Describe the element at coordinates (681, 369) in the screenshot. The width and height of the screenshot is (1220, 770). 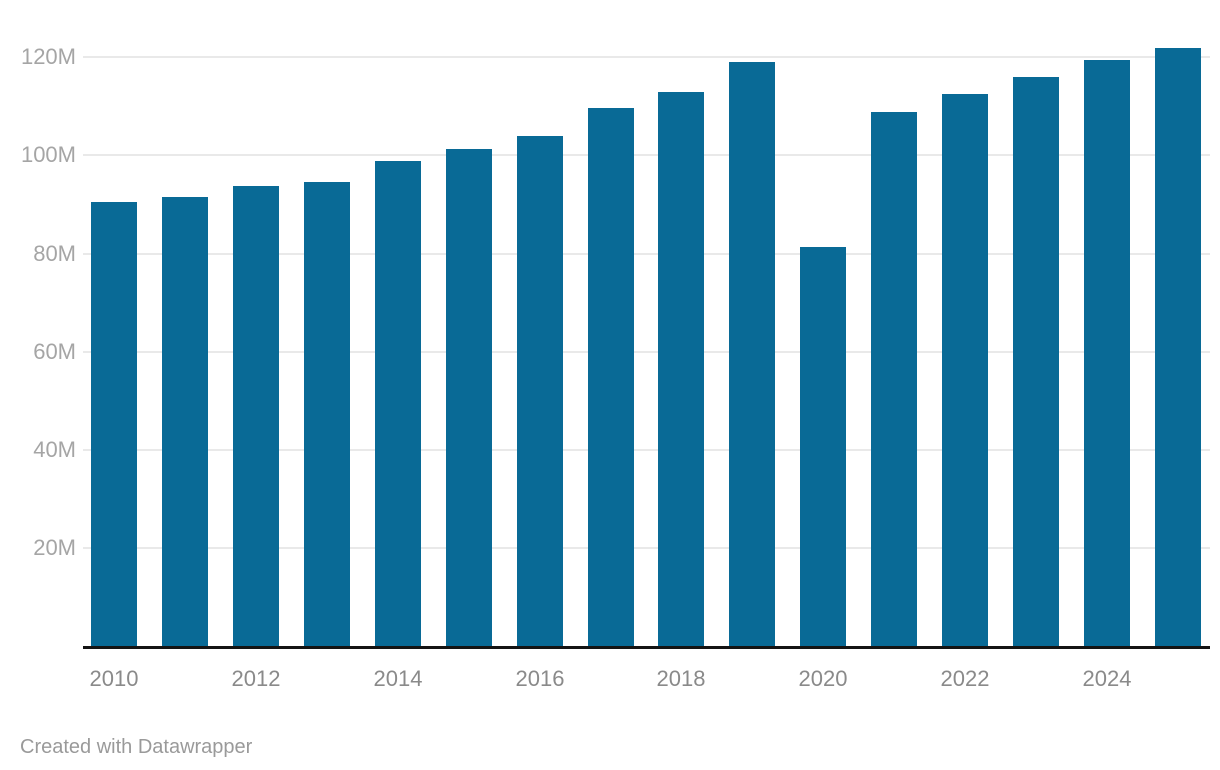
I see `bar-2018` at that location.